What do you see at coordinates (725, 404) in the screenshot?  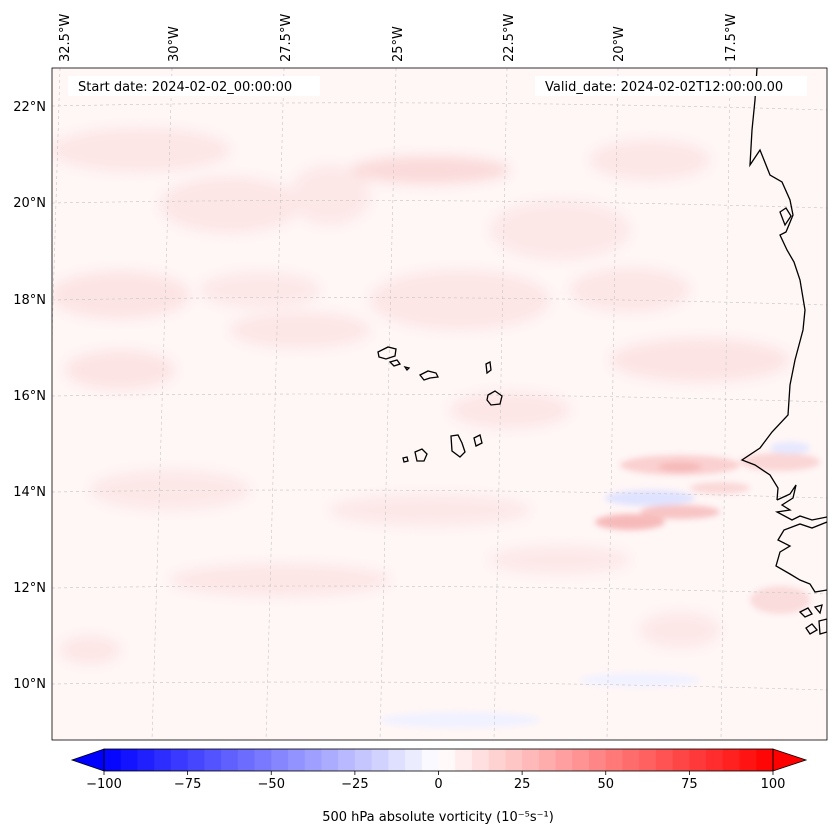 I see `meridian-17.5W` at bounding box center [725, 404].